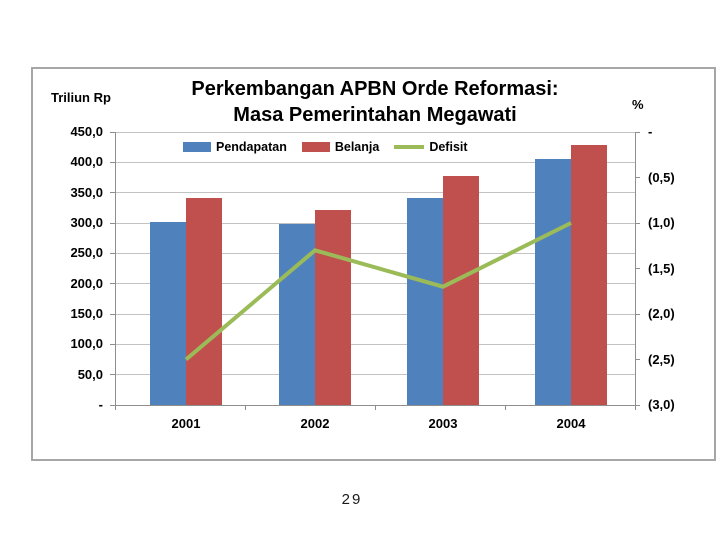 This screenshot has height=540, width=720. Describe the element at coordinates (378, 291) in the screenshot. I see `defisit-line` at that location.